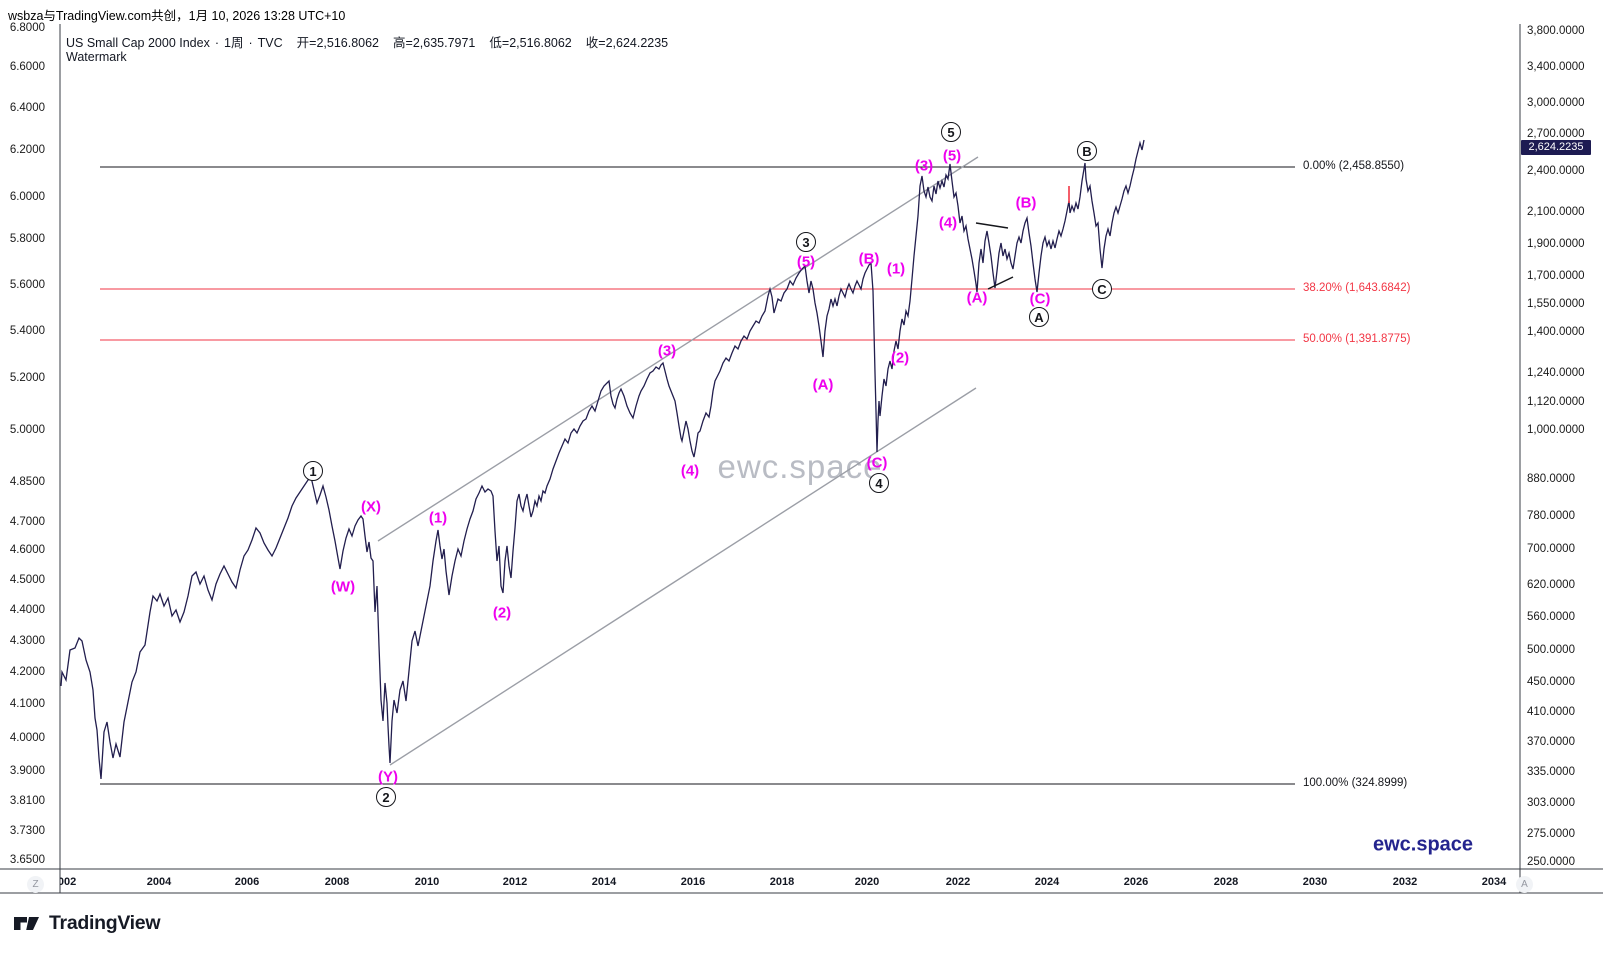  Describe the element at coordinates (1357, 288) in the screenshot. I see `fib-level-label: 38.20% (1,643.6842)` at that location.